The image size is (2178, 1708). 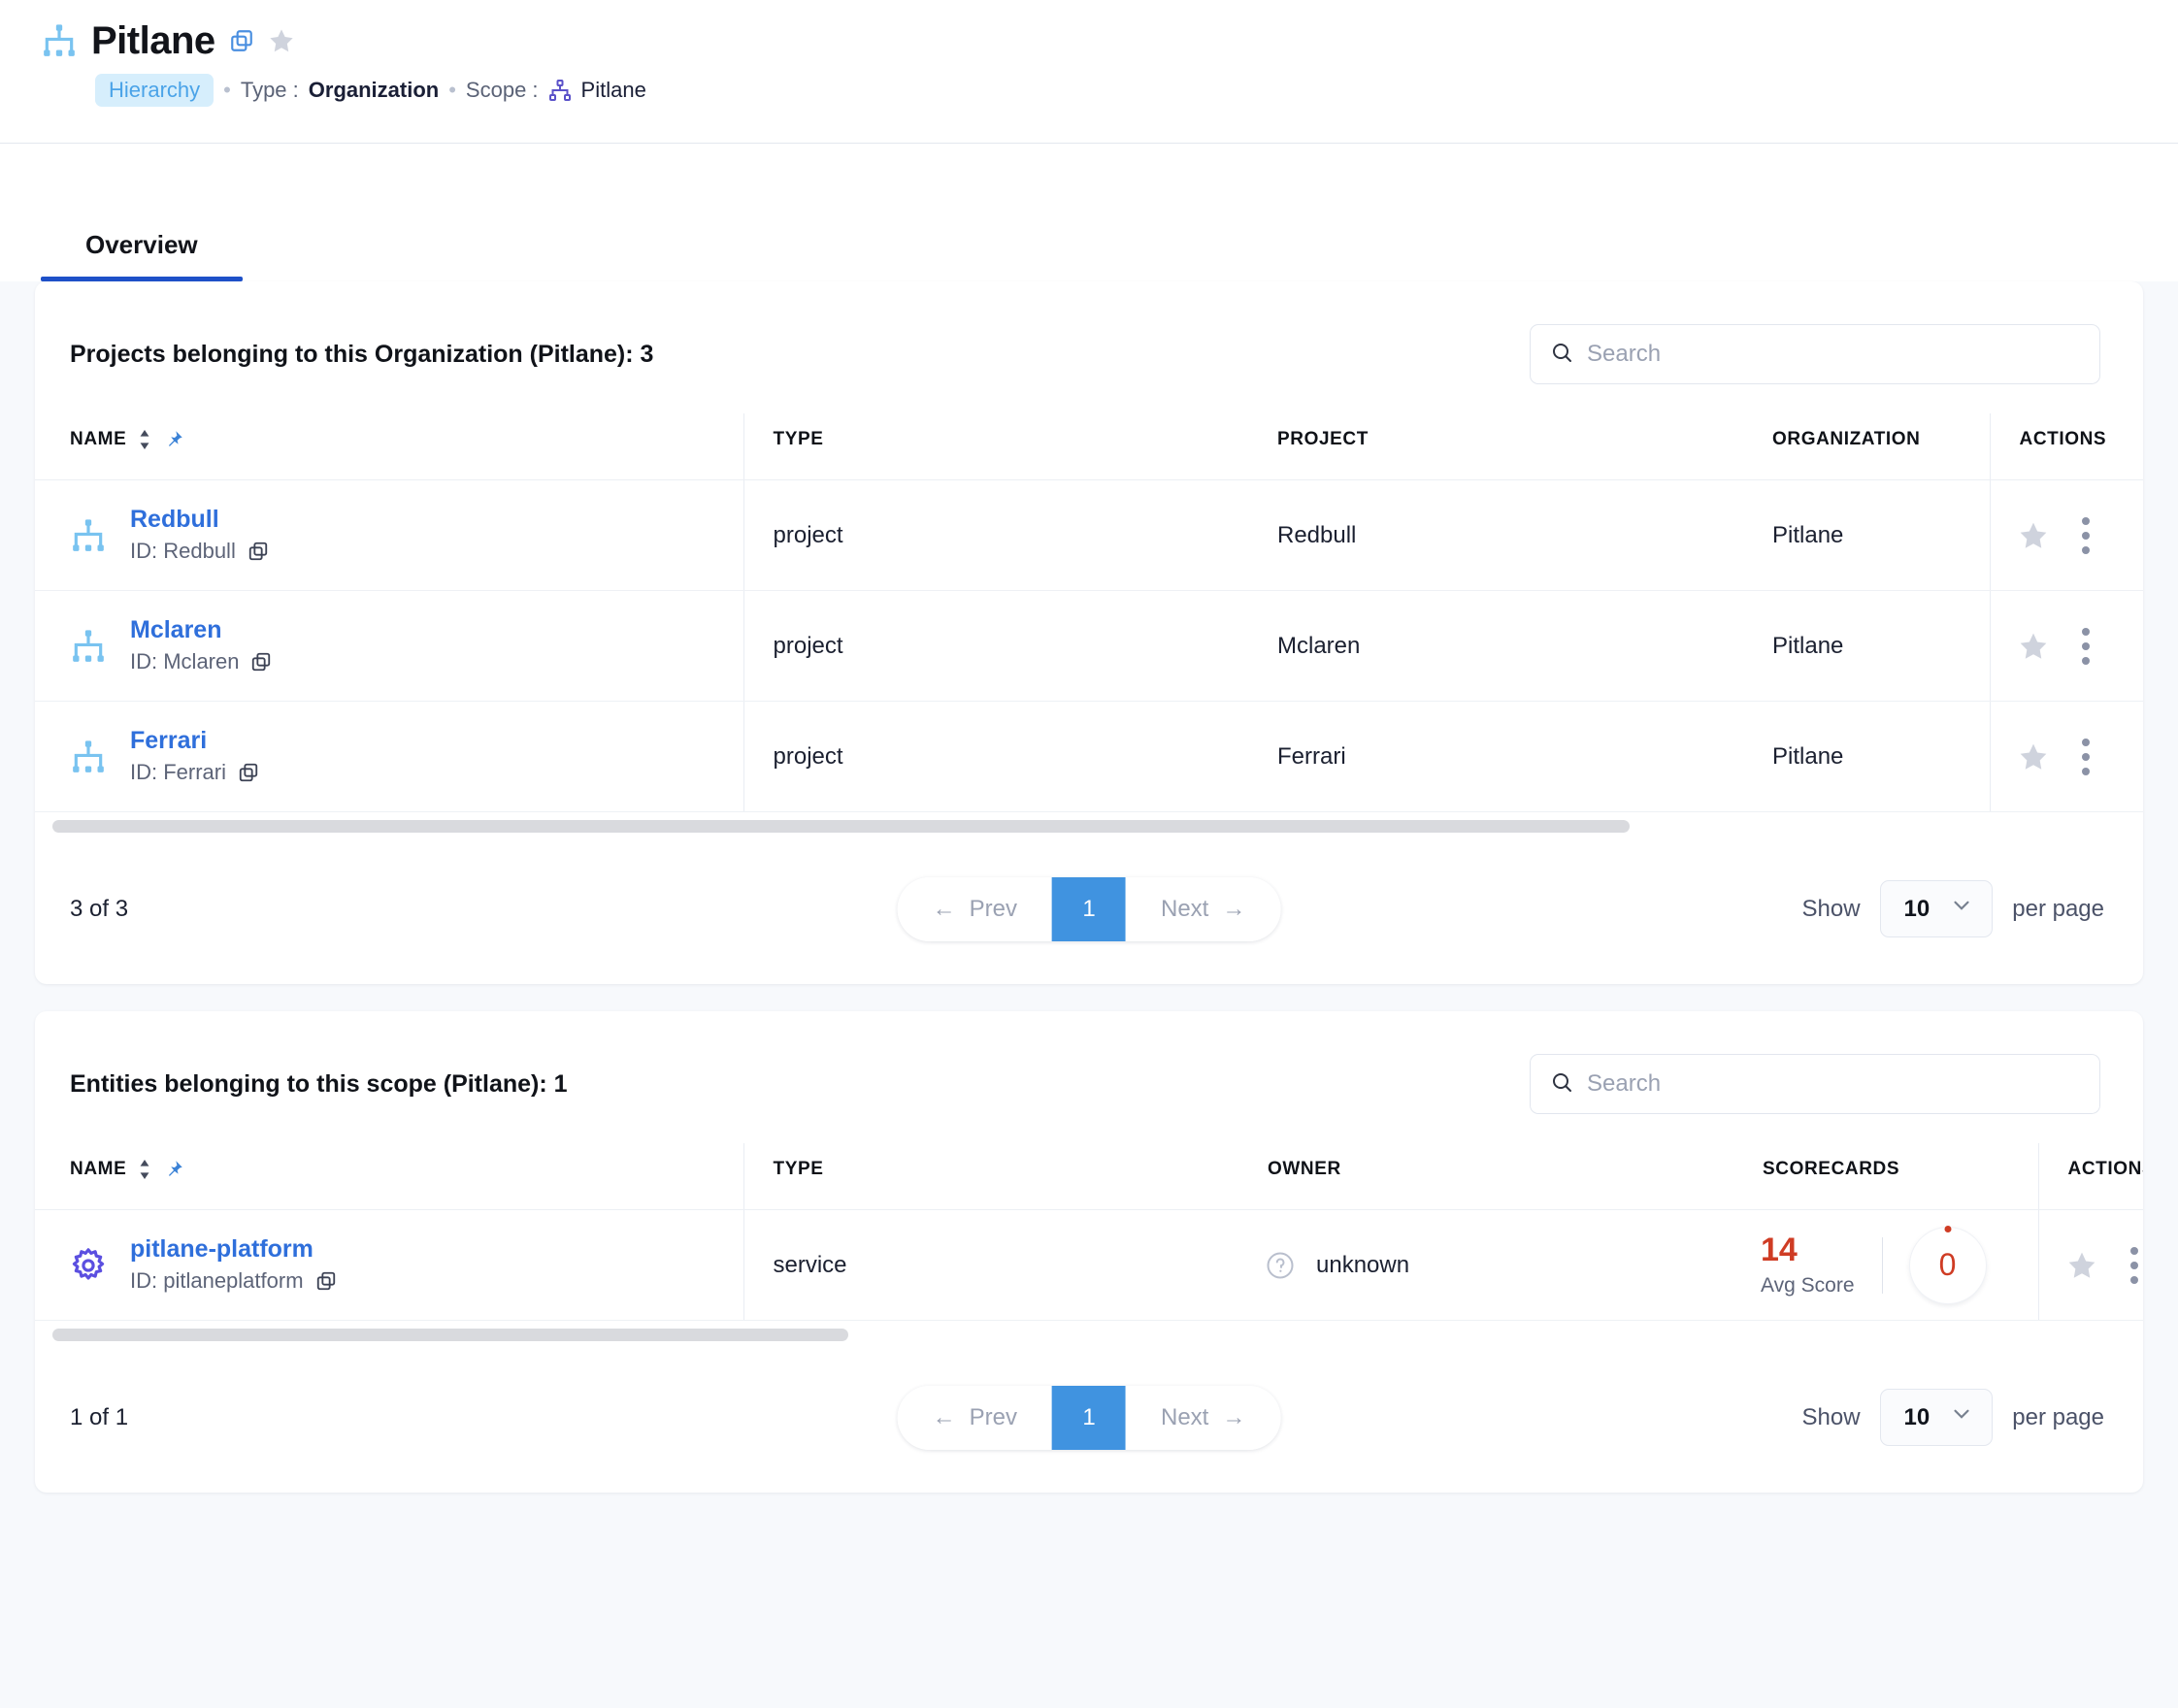 I want to click on row-name-link: Redbull, so click(x=174, y=519).